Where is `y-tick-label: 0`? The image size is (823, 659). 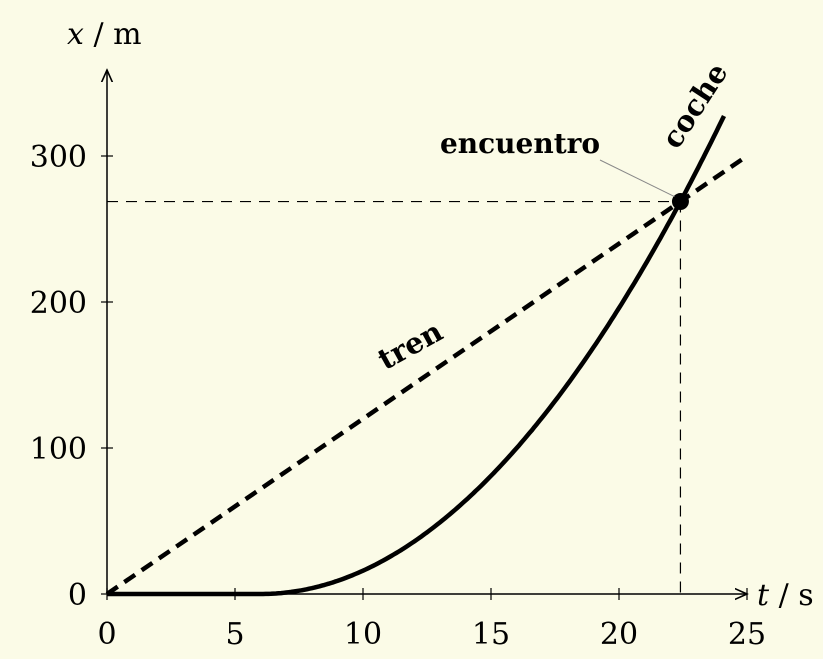
y-tick-label: 0 is located at coordinates (77, 595).